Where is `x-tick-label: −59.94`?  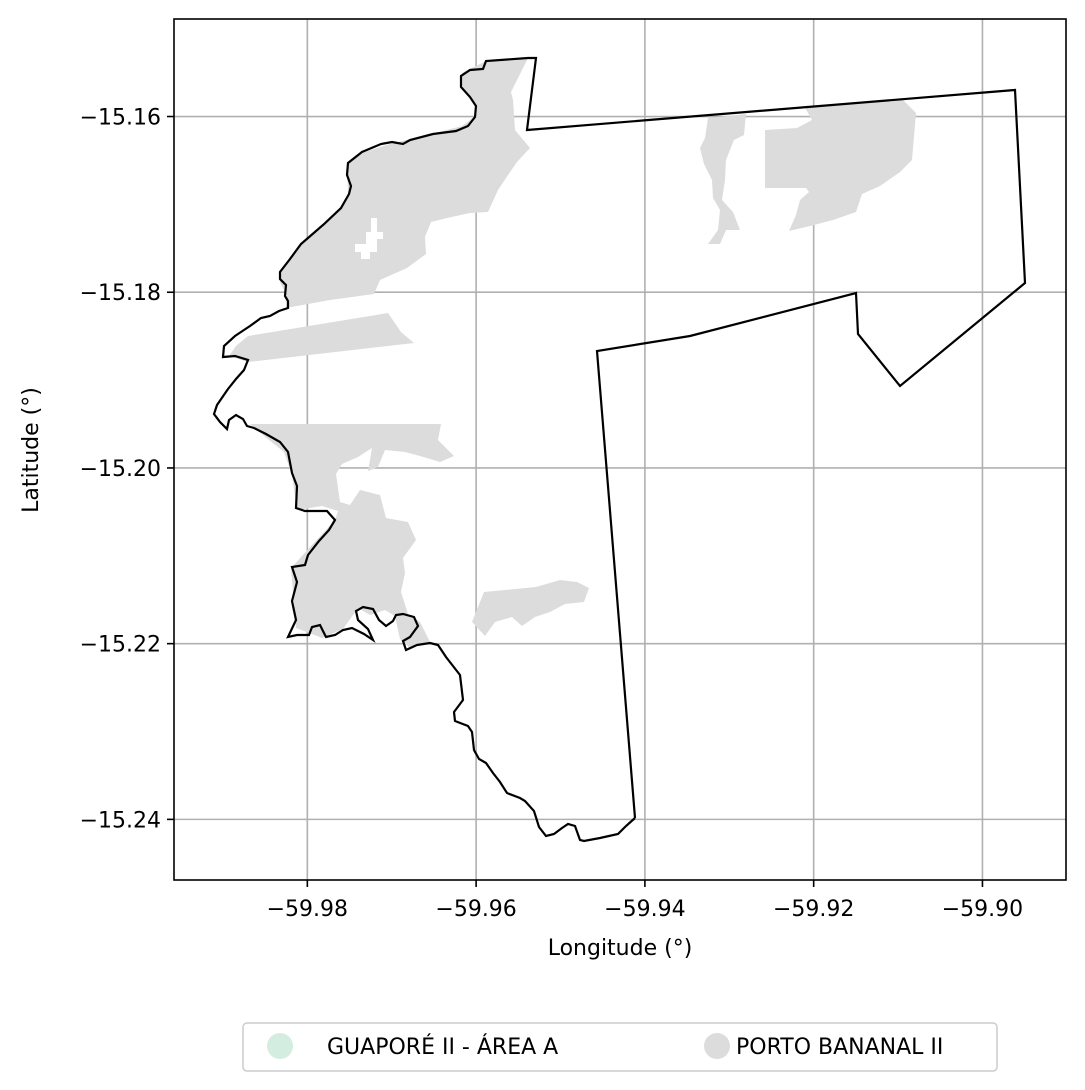
x-tick-label: −59.94 is located at coordinates (644, 909).